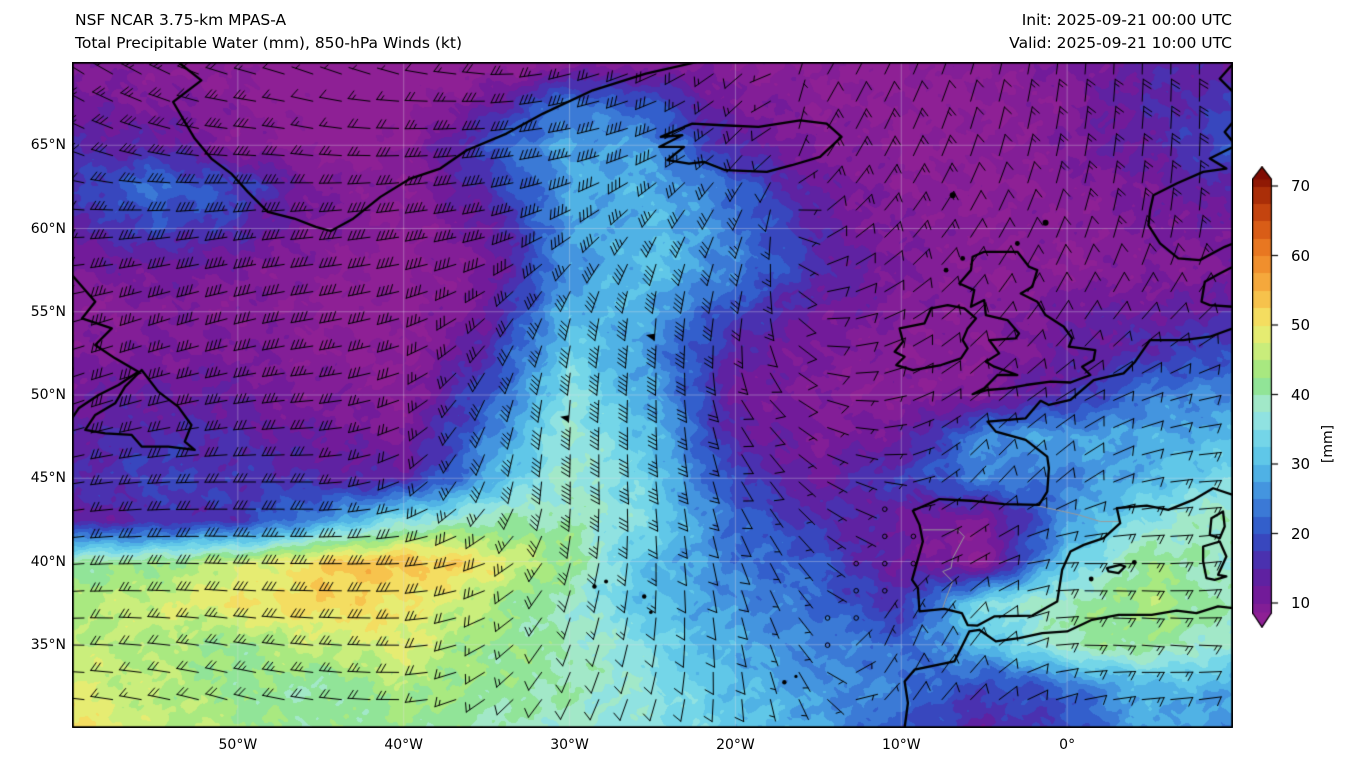 This screenshot has height=770, width=1349. Describe the element at coordinates (48, 395) in the screenshot. I see `y-tick-label: 50°N` at that location.